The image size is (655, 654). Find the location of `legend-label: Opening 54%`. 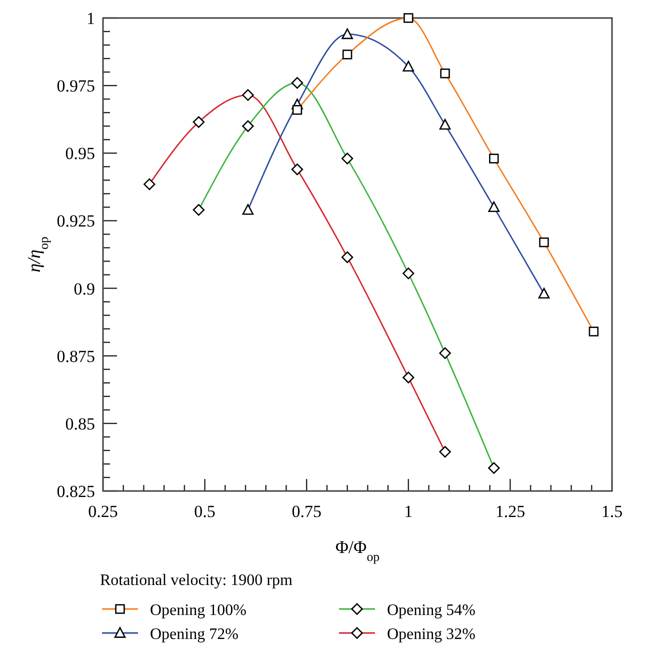

legend-label: Opening 54% is located at coordinates (431, 610).